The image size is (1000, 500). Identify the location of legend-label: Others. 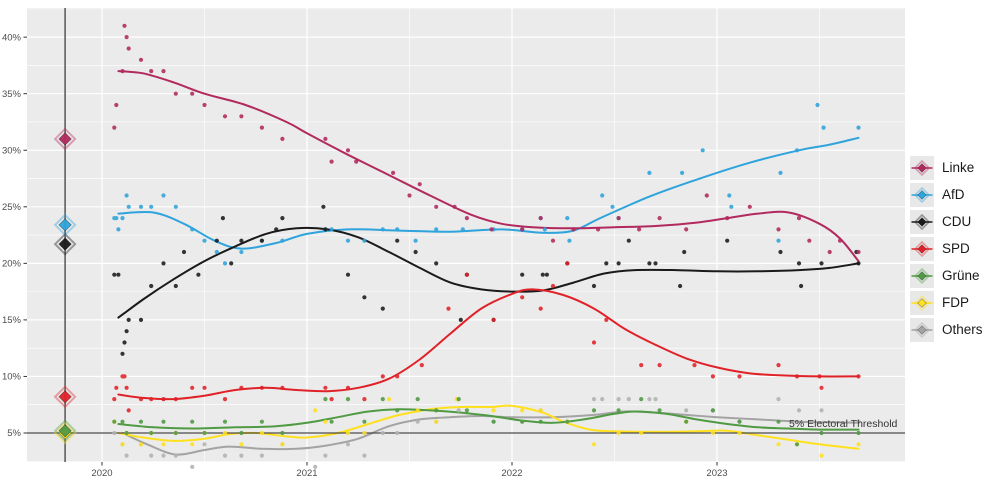
(962, 329).